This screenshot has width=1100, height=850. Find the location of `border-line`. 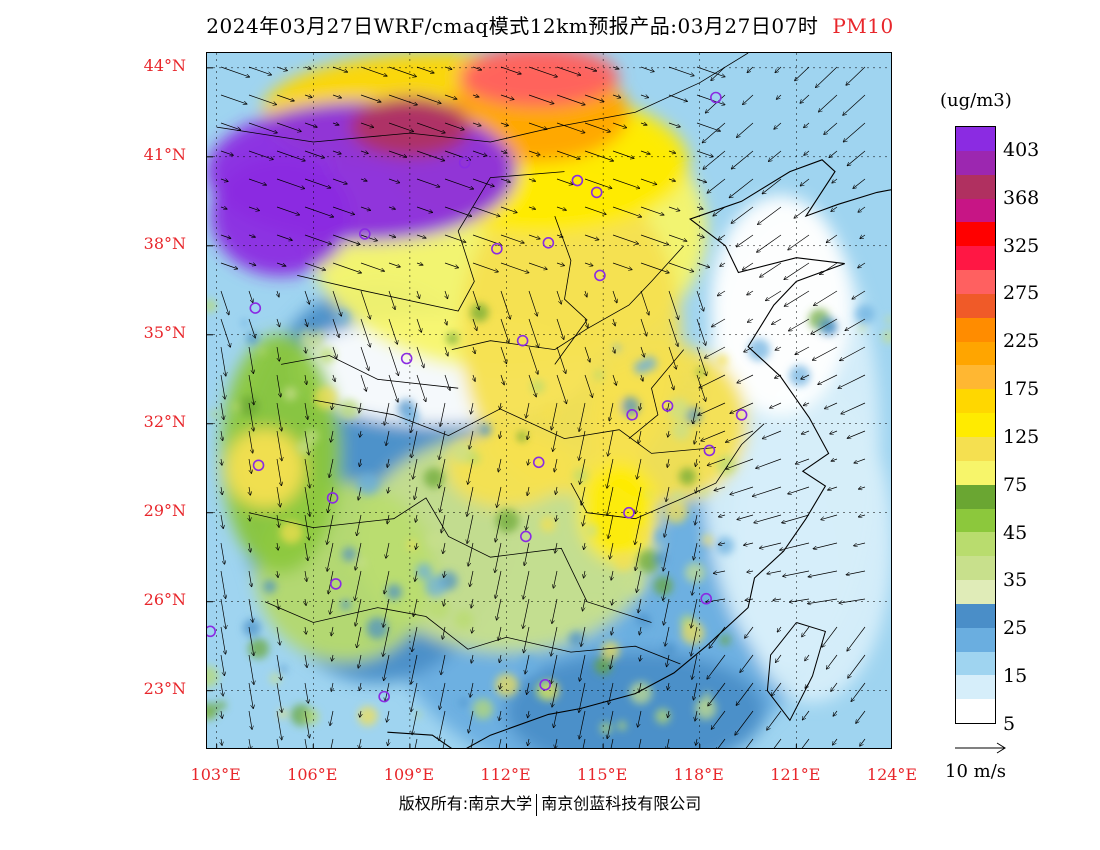

border-line is located at coordinates (431, 241).